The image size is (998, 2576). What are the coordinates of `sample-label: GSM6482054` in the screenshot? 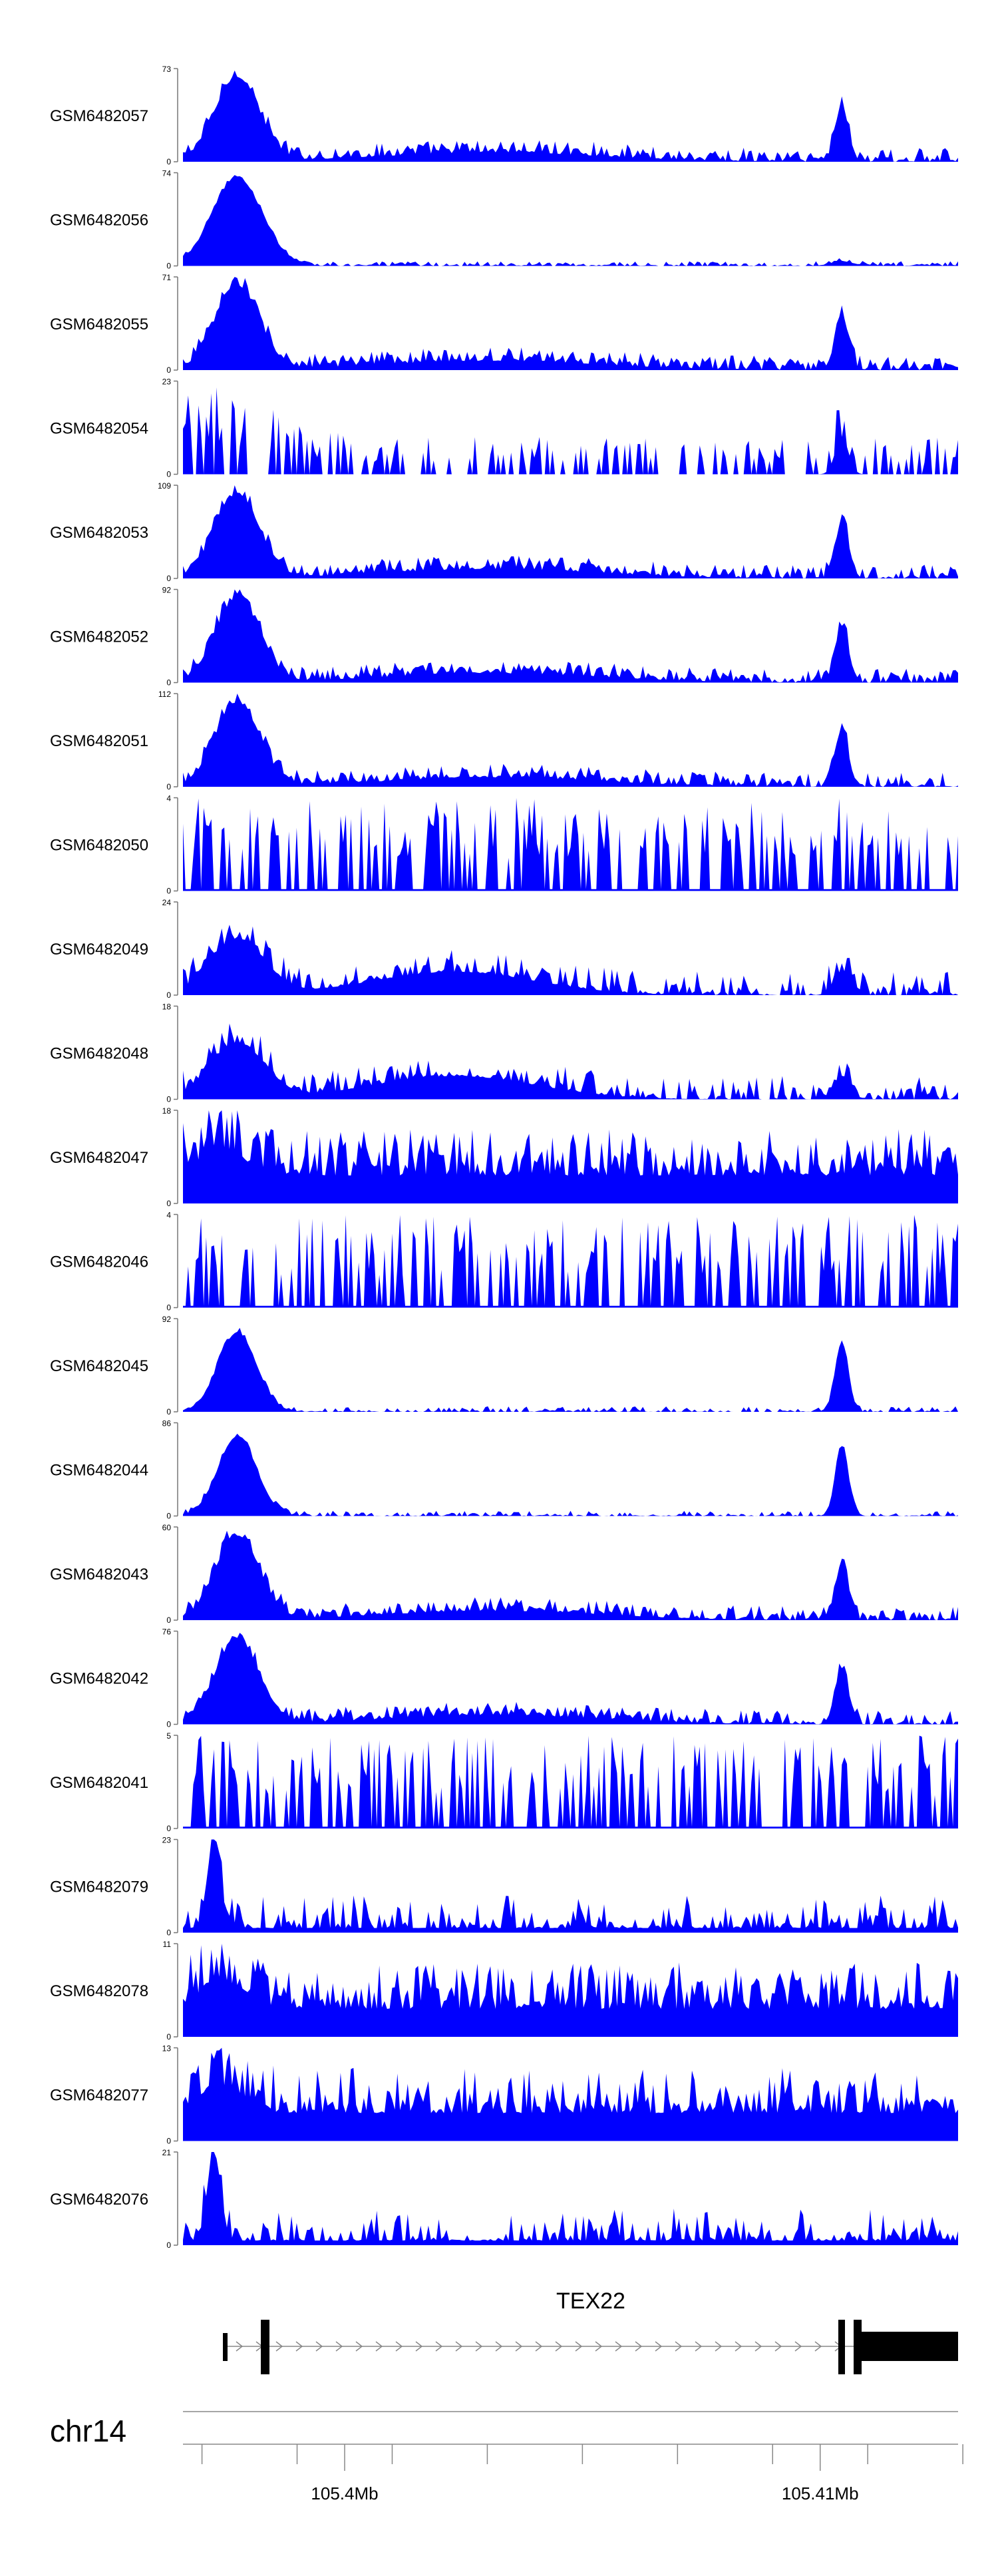 It's located at (99, 429).